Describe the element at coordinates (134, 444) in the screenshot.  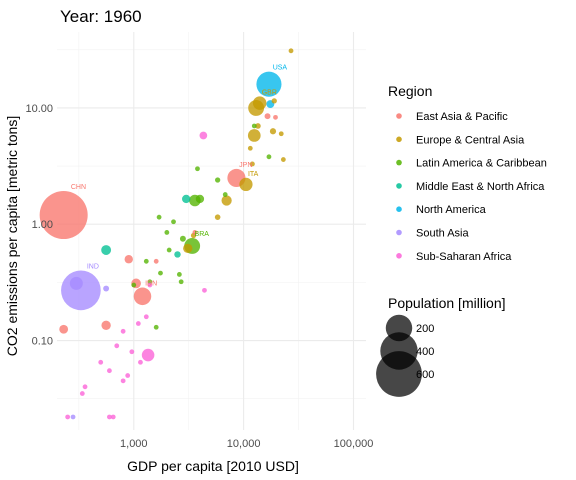
I see `x-tick-label: 1,000` at that location.